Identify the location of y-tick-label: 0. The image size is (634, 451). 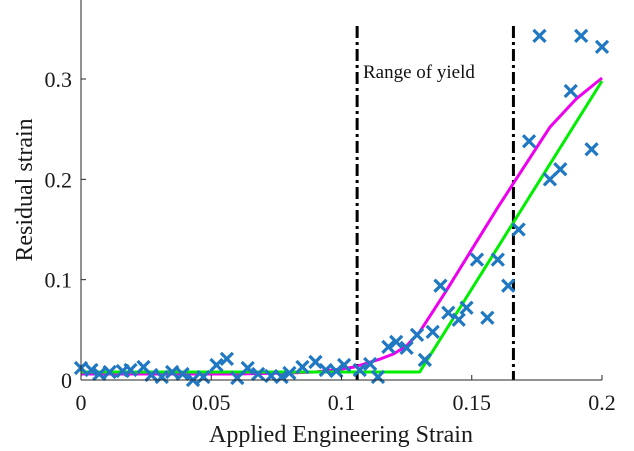
(66, 380).